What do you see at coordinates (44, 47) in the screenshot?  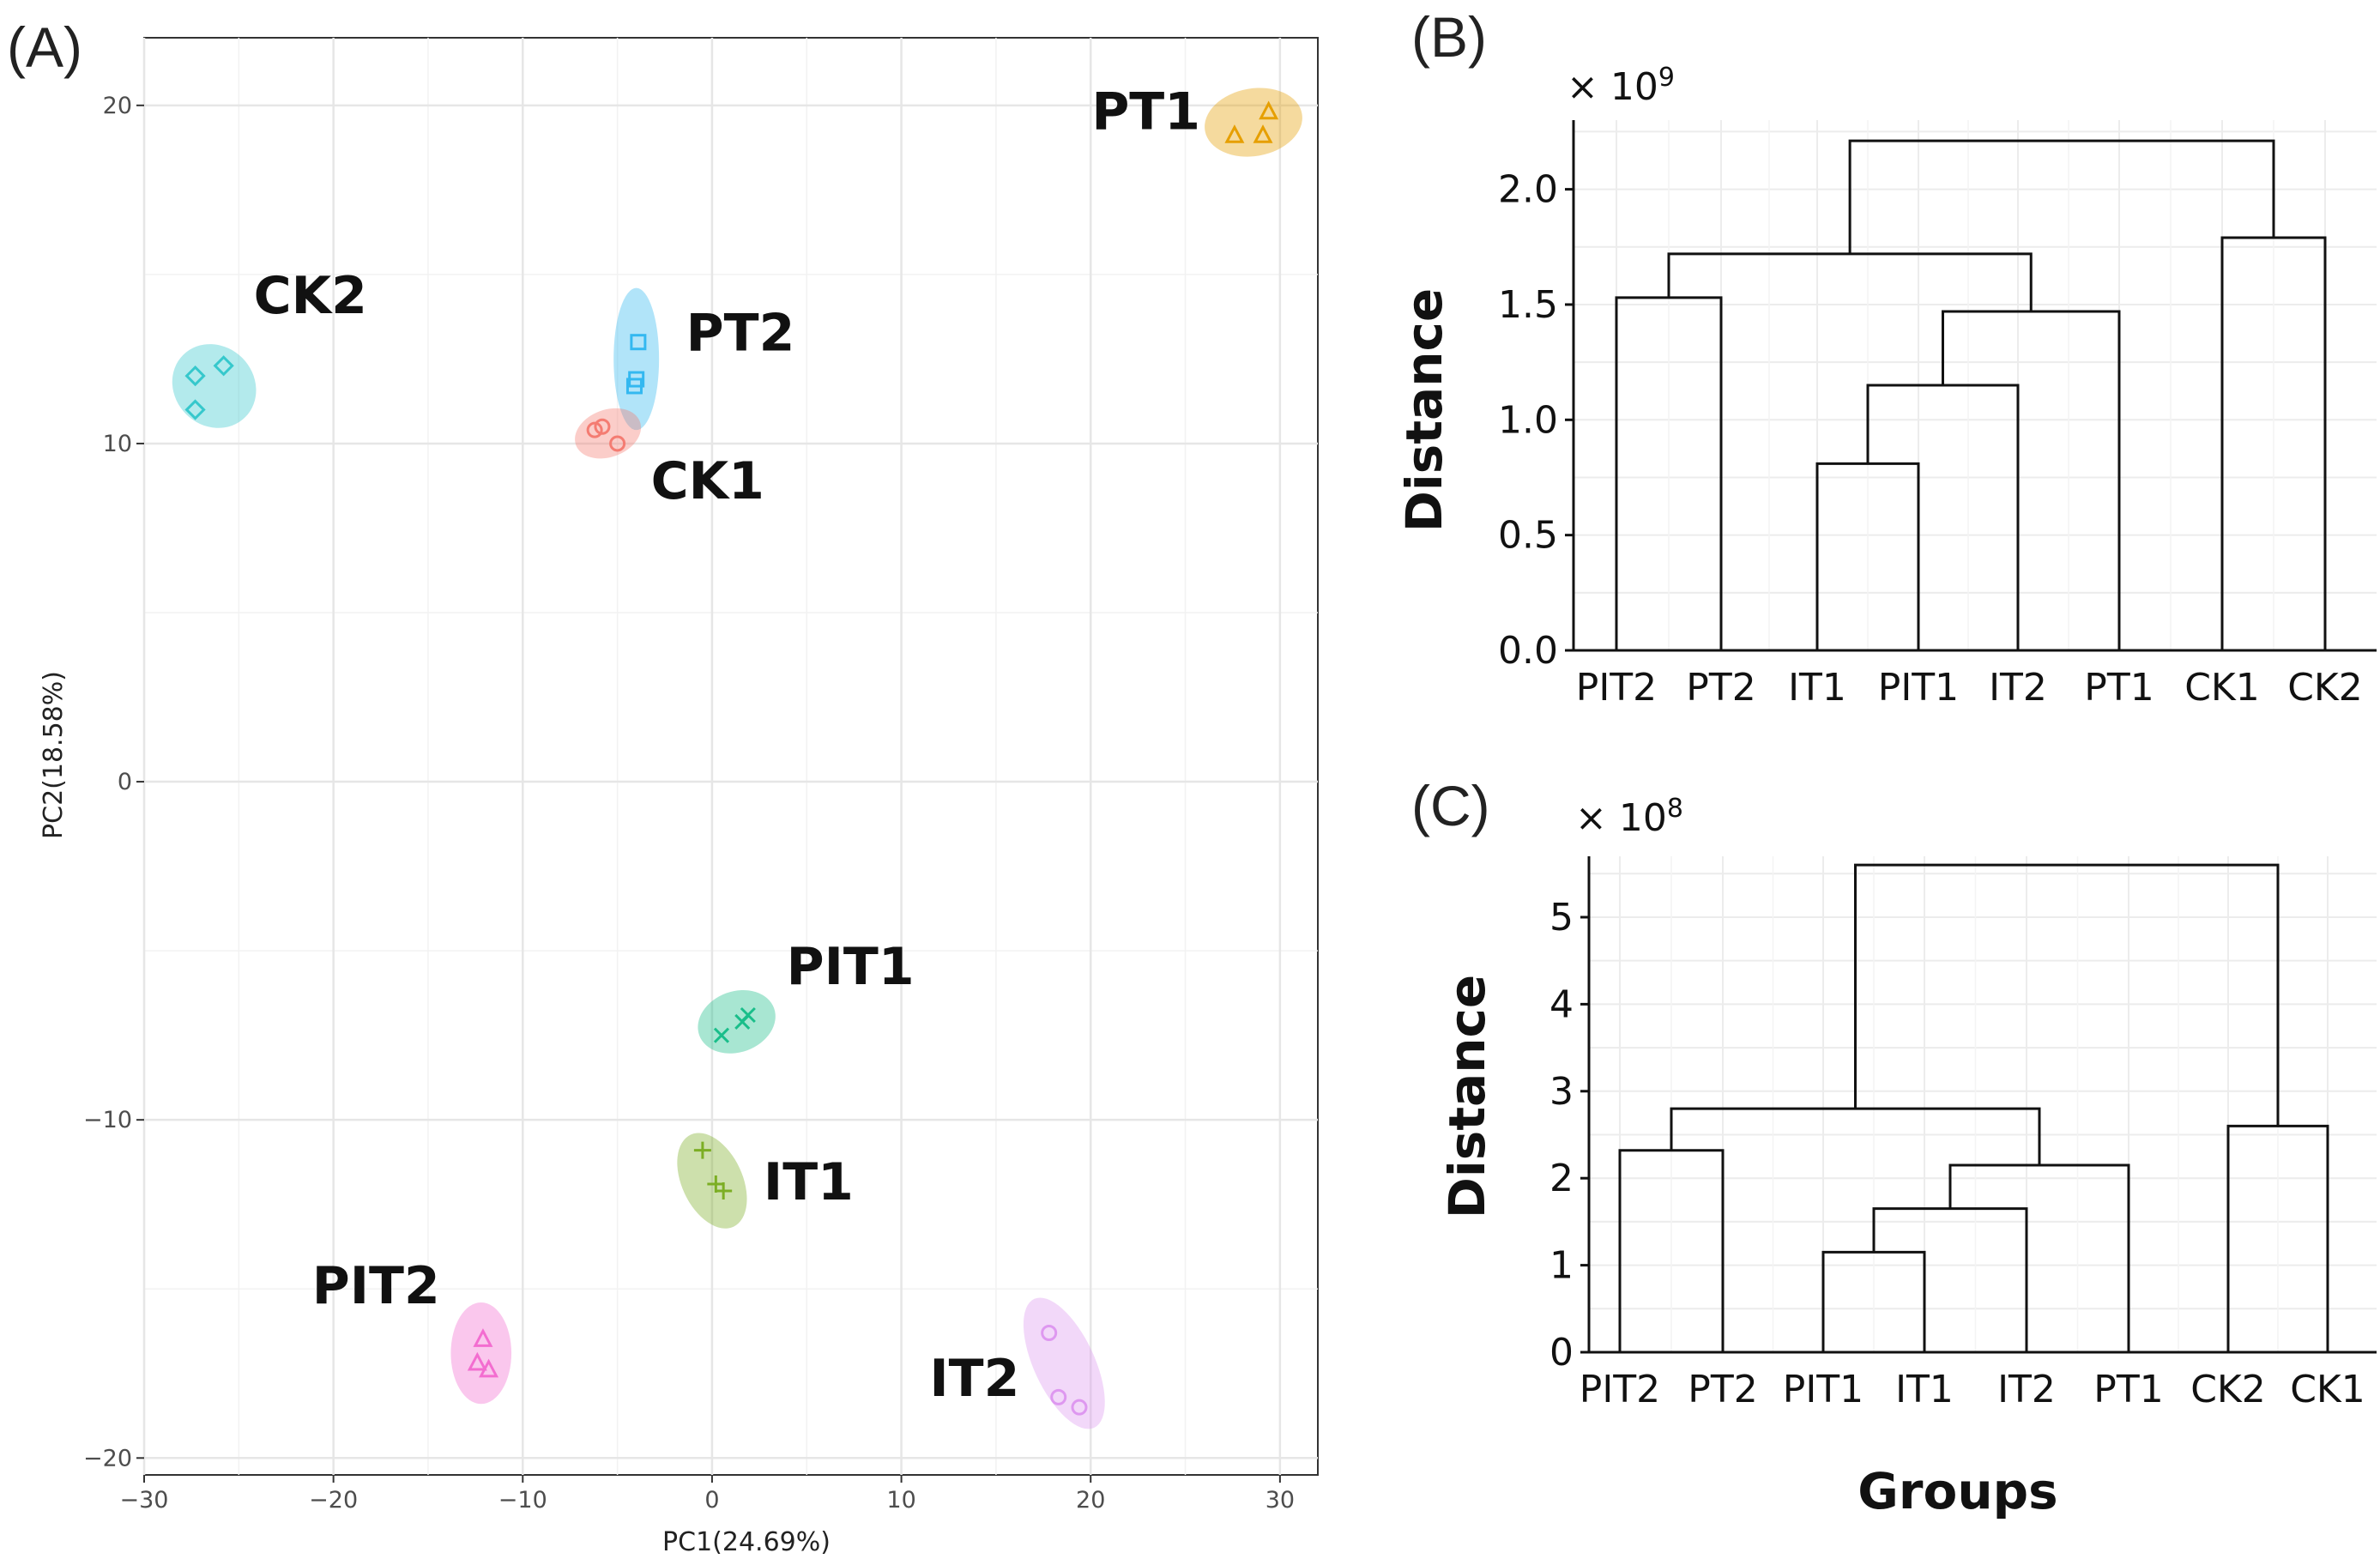 I see `panel-a-label: (A)` at bounding box center [44, 47].